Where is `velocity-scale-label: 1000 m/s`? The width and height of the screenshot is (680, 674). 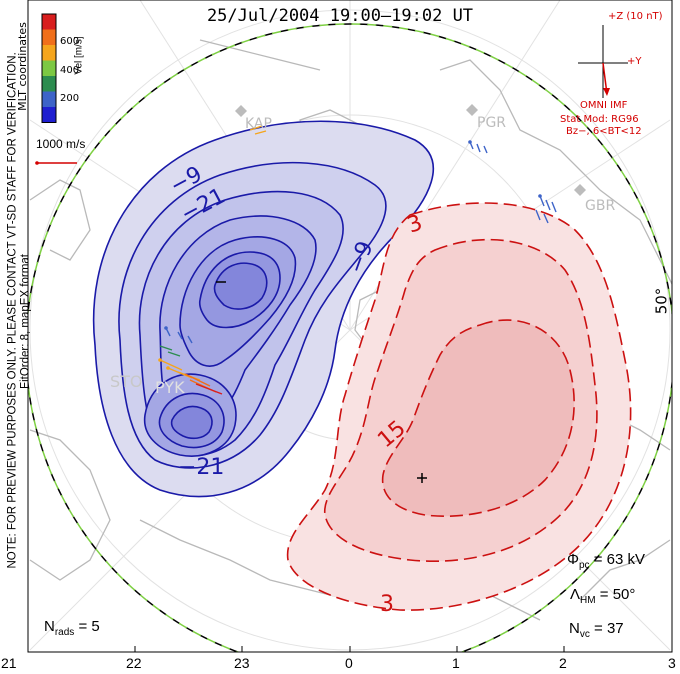
velocity-scale-label: 1000 m/s is located at coordinates (61, 144).